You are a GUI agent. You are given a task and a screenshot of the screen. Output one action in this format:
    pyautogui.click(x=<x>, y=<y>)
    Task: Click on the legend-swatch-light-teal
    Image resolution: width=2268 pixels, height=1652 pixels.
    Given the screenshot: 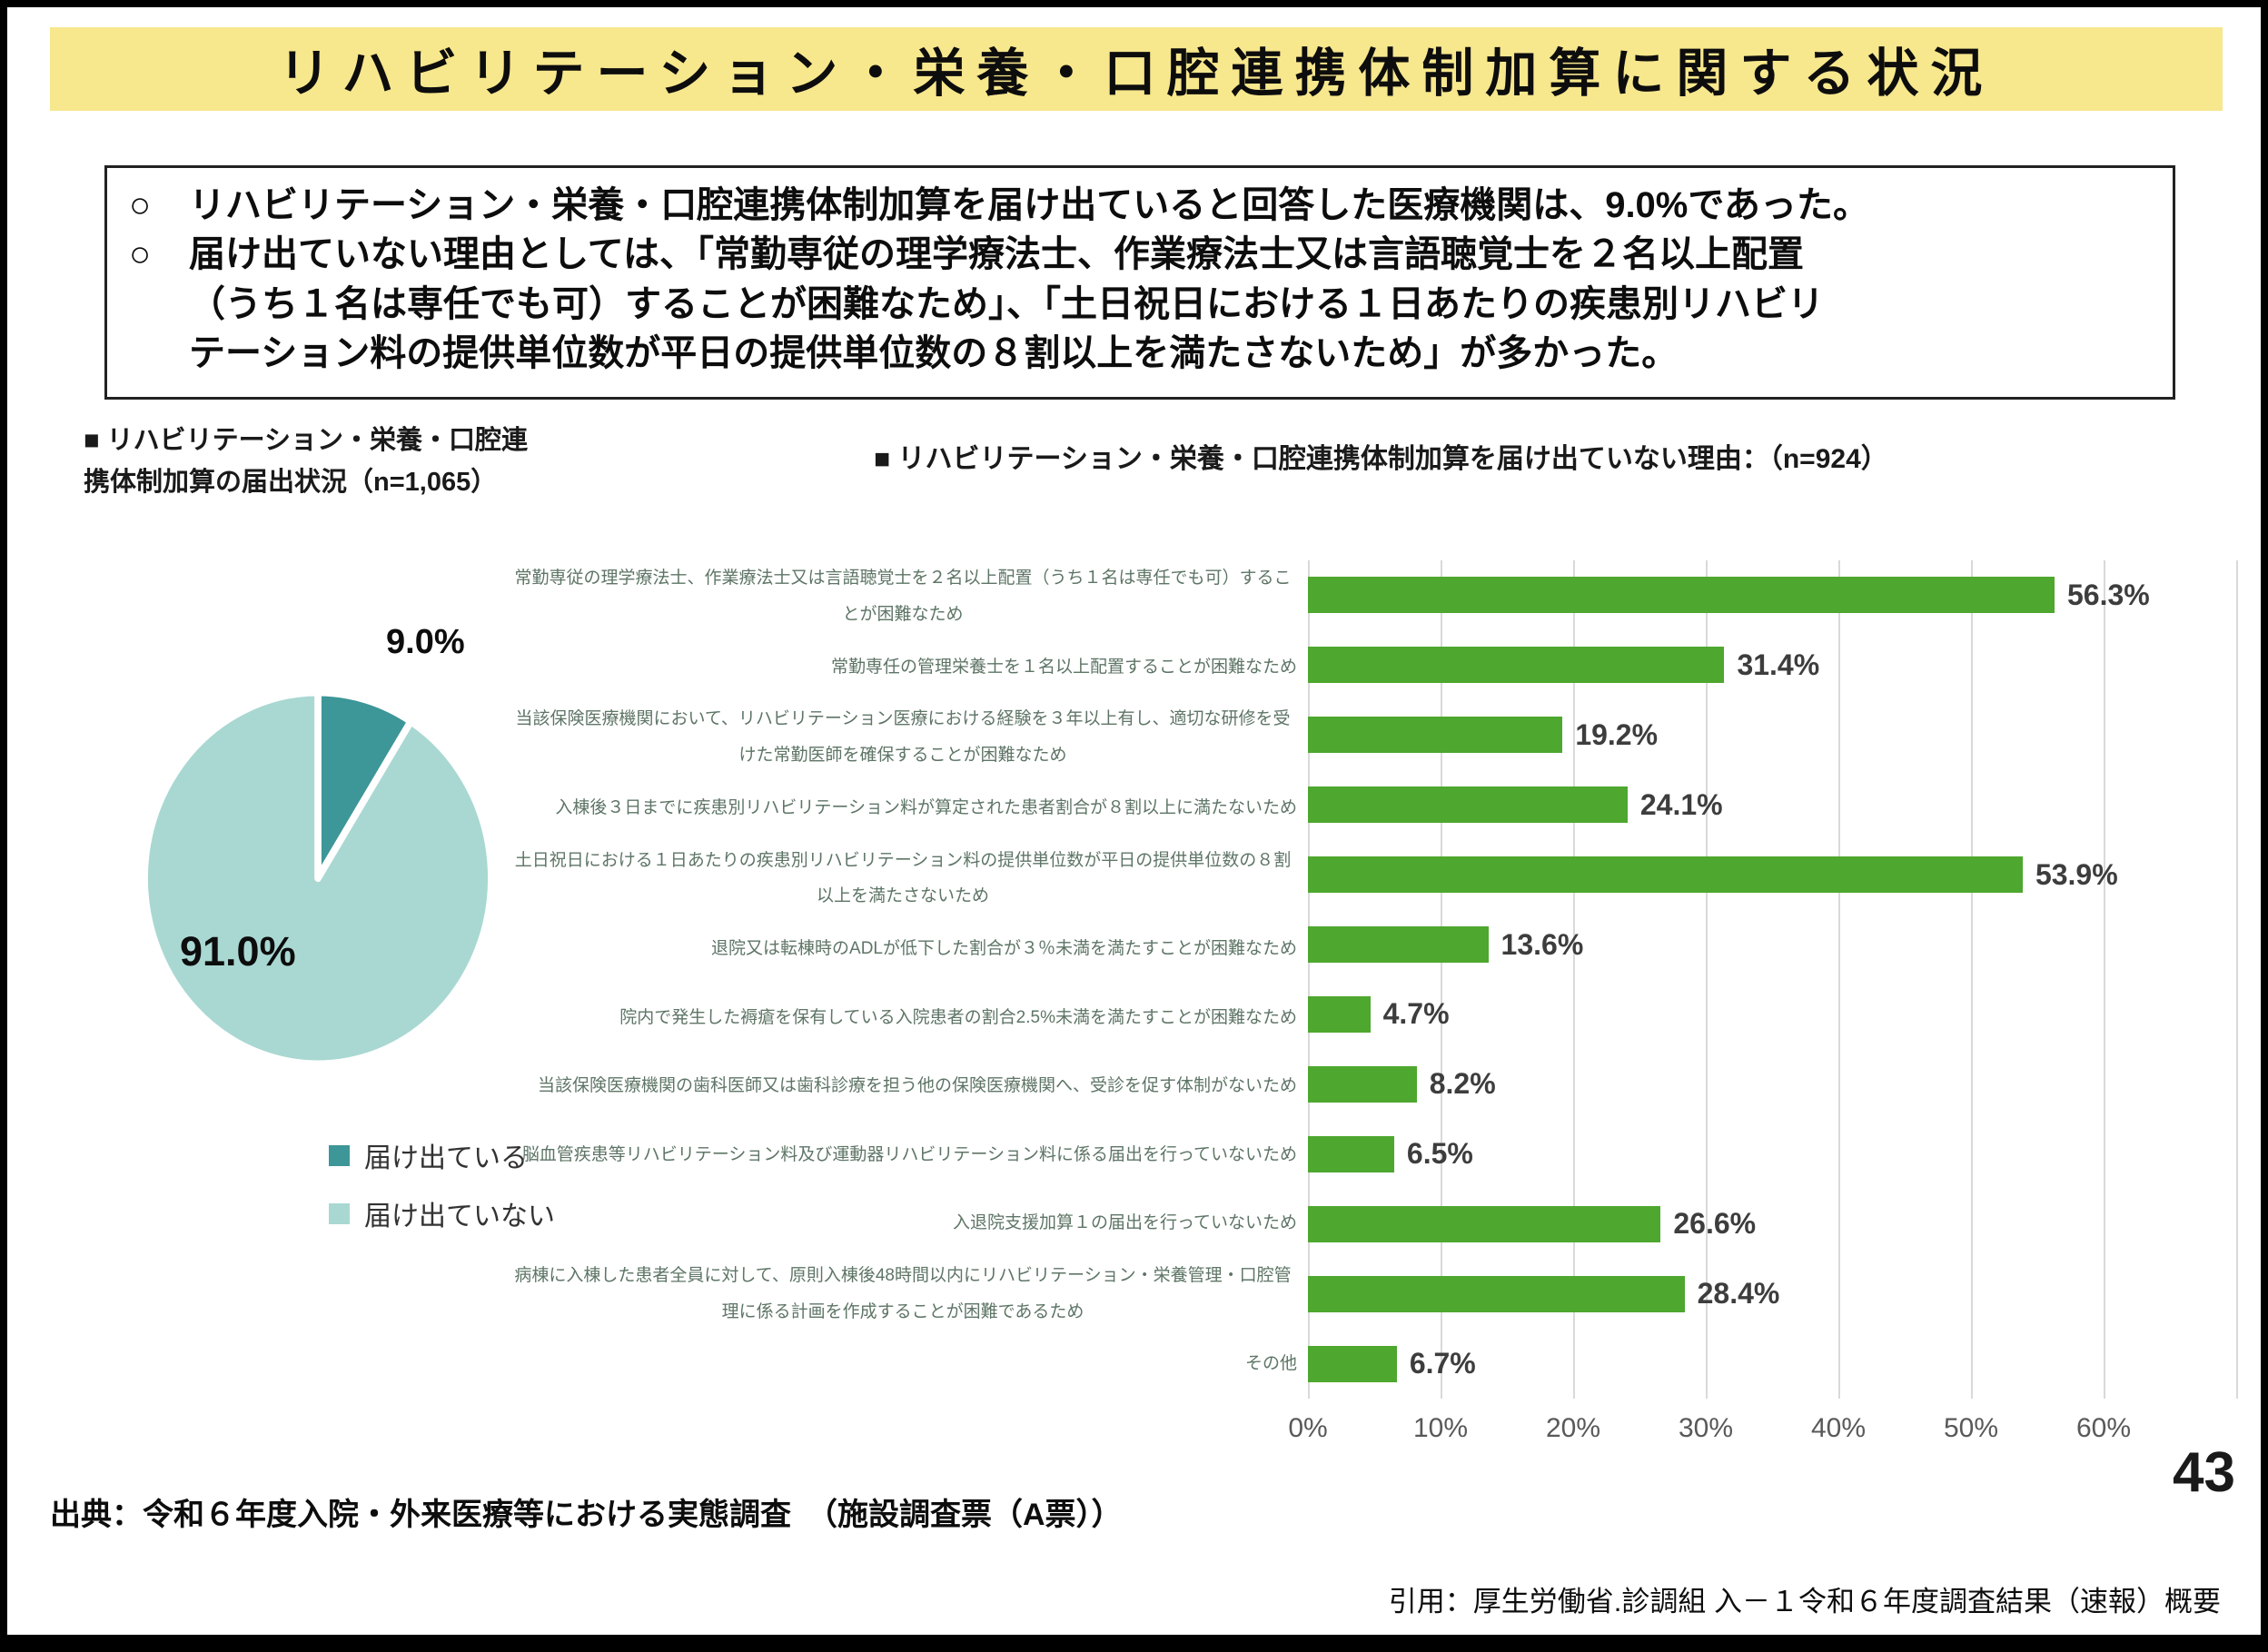 What is the action you would take?
    pyautogui.click(x=339, y=1213)
    